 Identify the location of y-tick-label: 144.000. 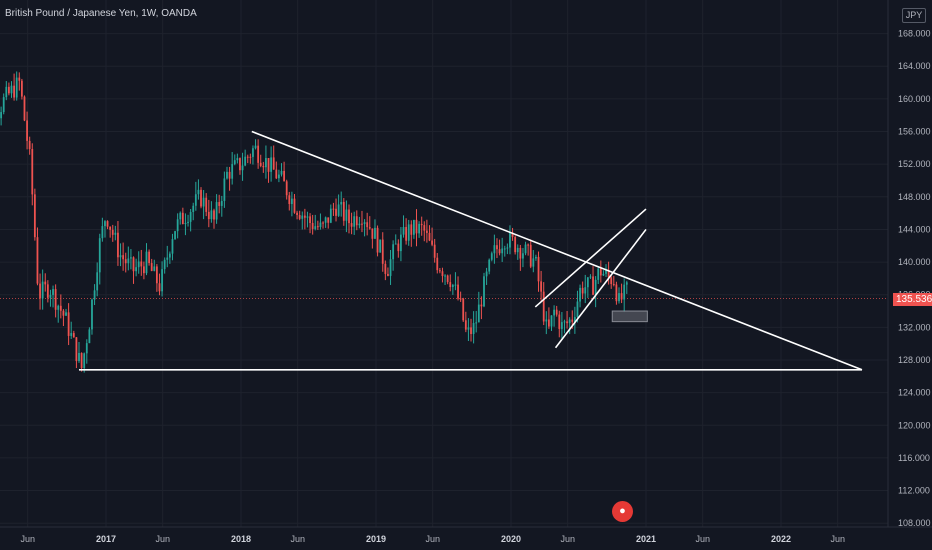
(914, 229).